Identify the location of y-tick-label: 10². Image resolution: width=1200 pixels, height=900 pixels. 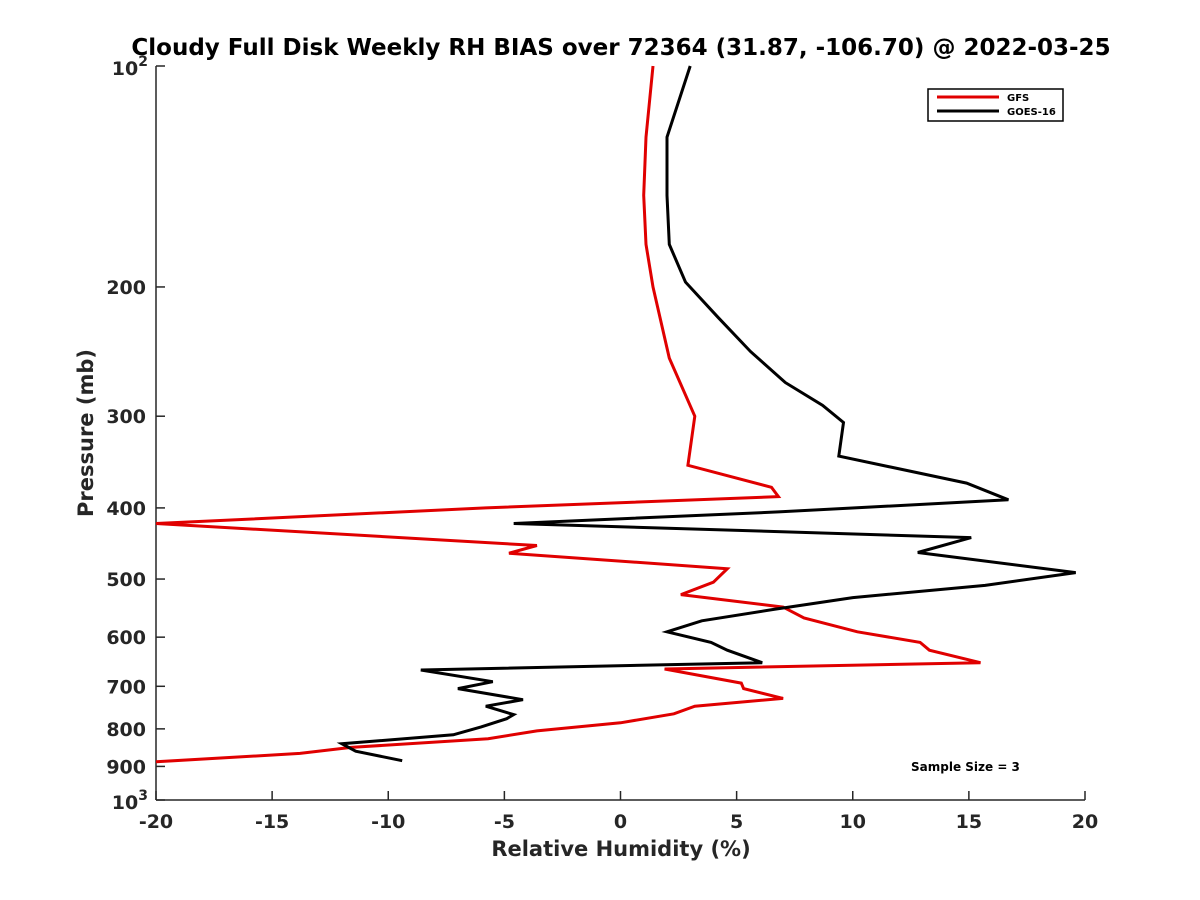
(130, 67).